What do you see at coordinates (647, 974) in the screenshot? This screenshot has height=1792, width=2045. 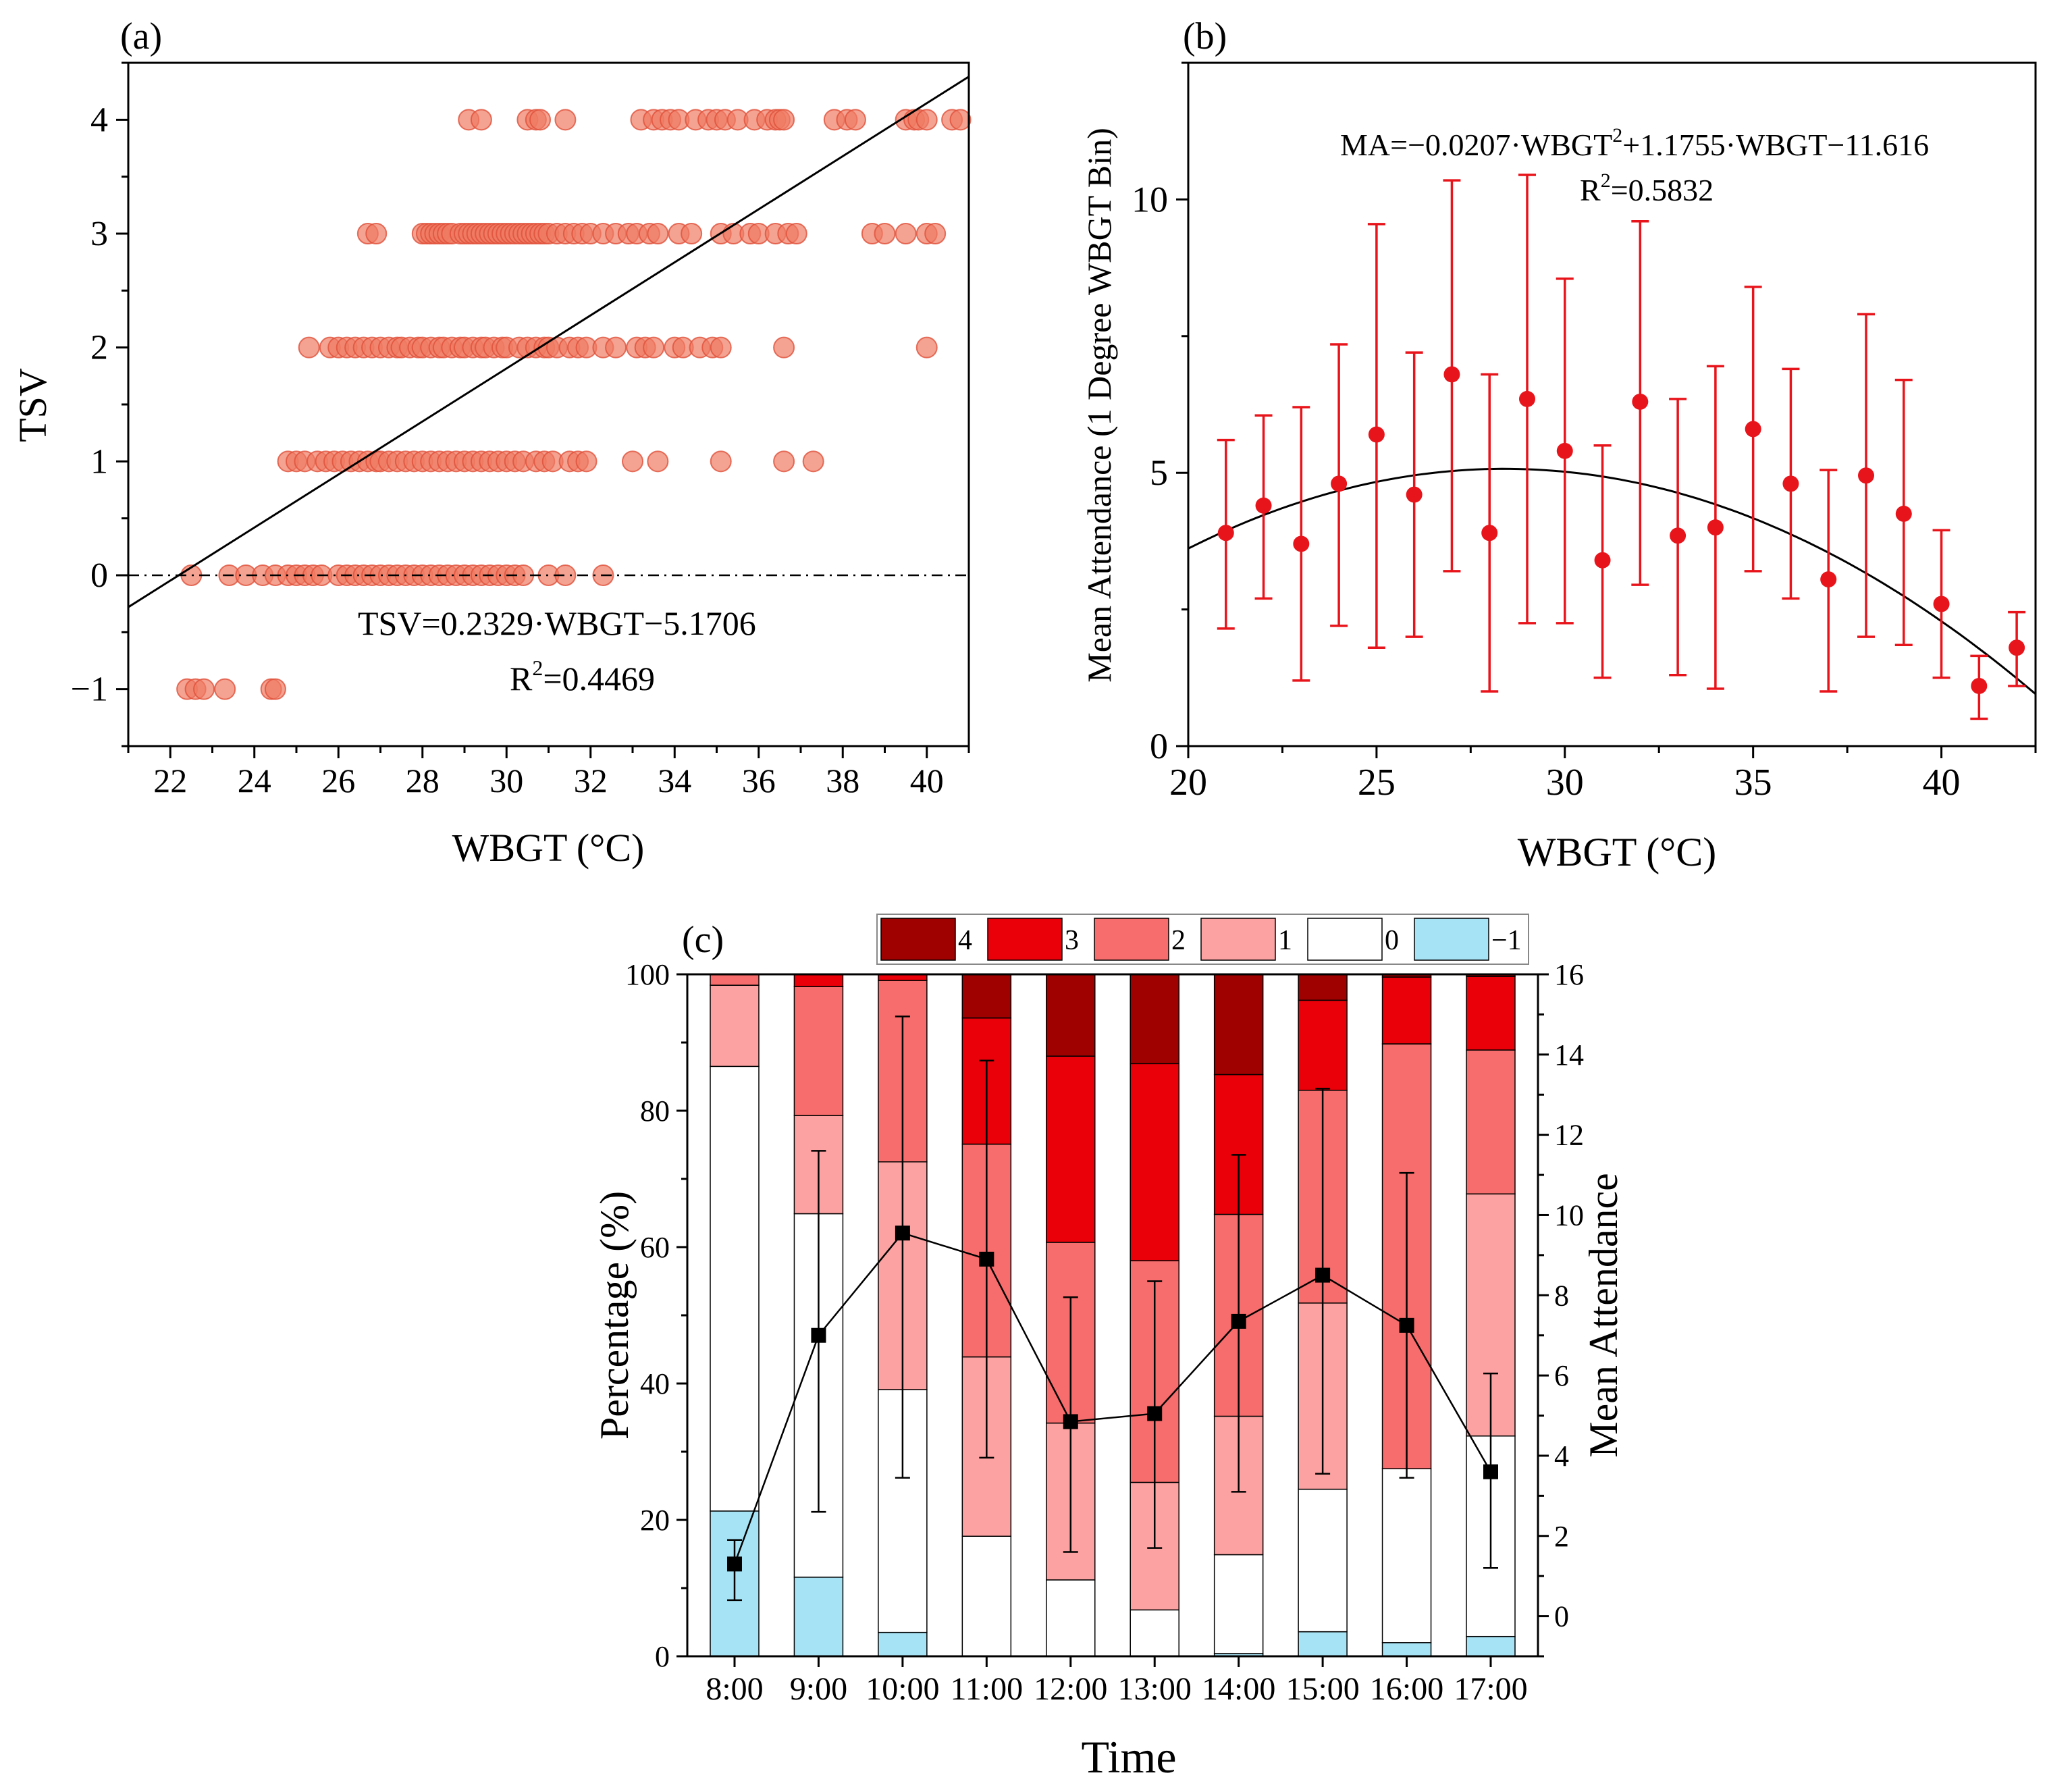 I see `panel-c-y-tick-label: 100` at bounding box center [647, 974].